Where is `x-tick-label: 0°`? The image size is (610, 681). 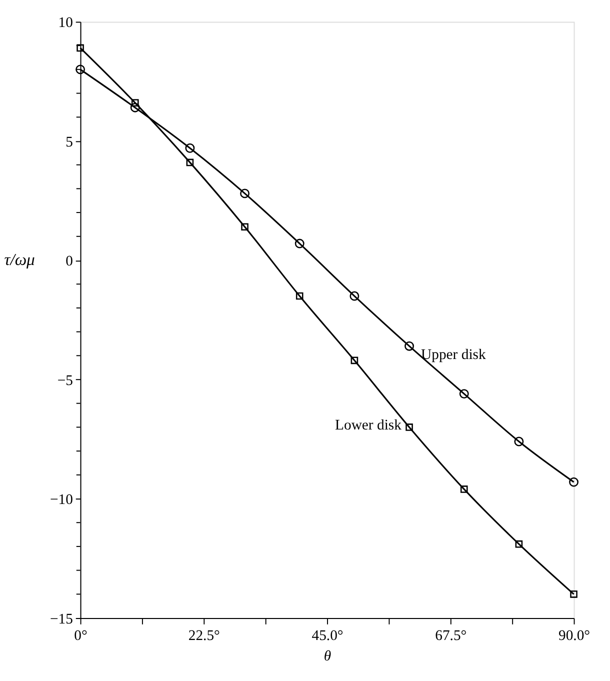 x-tick-label: 0° is located at coordinates (81, 636).